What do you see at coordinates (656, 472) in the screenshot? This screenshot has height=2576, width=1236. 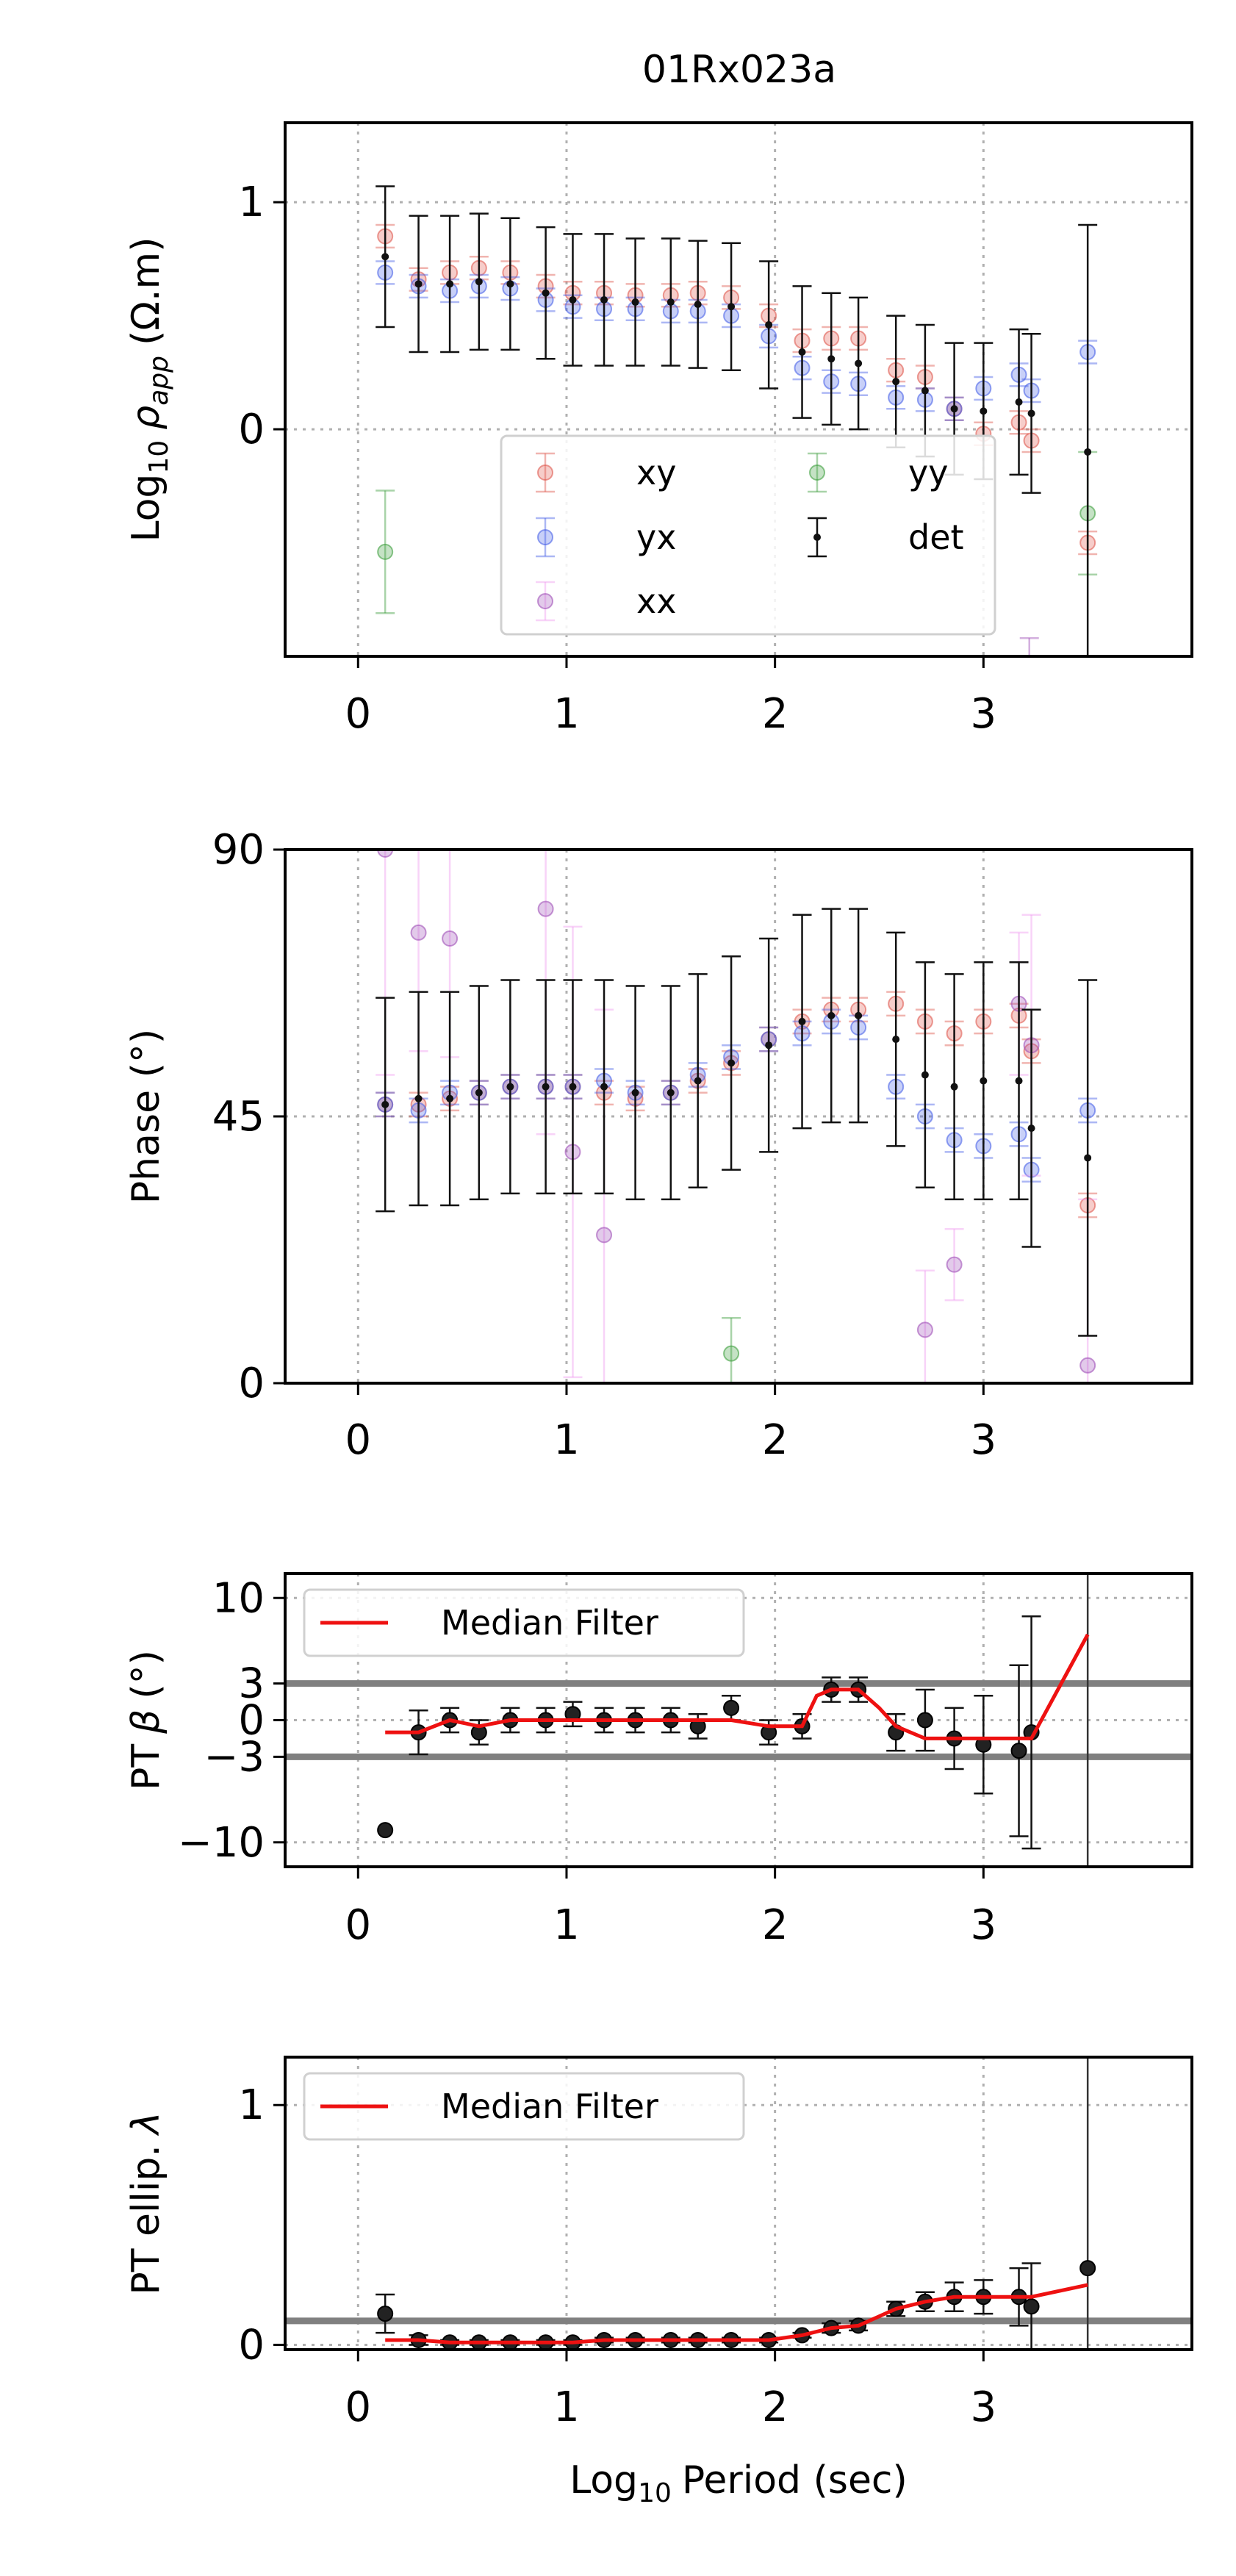 I see `legend-label: xy` at bounding box center [656, 472].